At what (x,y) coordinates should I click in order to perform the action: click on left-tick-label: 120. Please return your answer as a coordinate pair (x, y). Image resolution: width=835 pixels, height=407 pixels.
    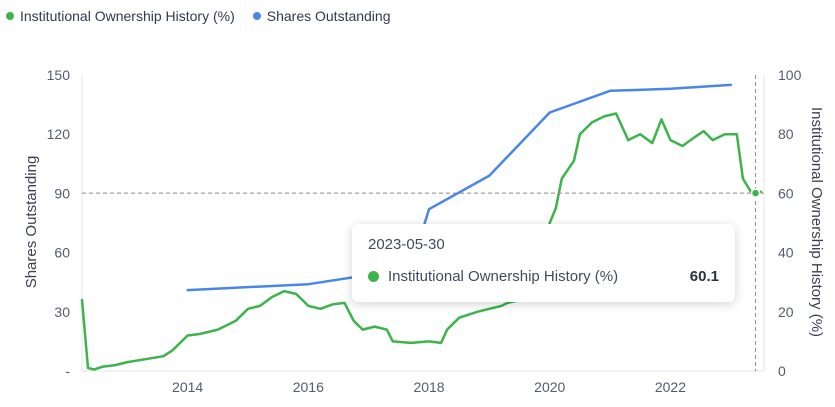
    Looking at the image, I should click on (59, 134).